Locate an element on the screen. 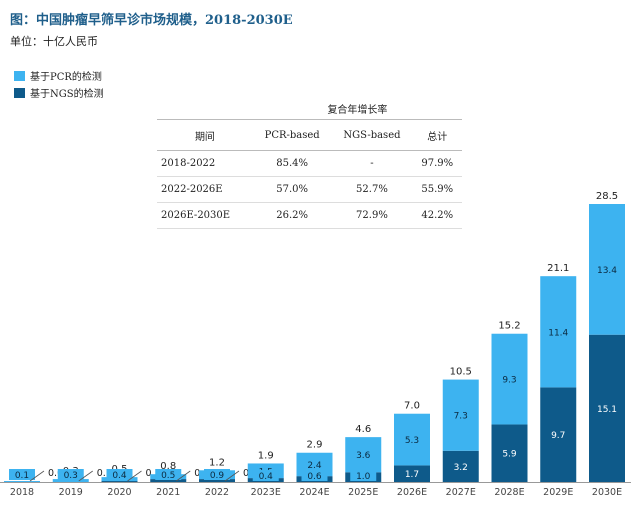  data-label-pcr: 7.3 is located at coordinates (461, 417).